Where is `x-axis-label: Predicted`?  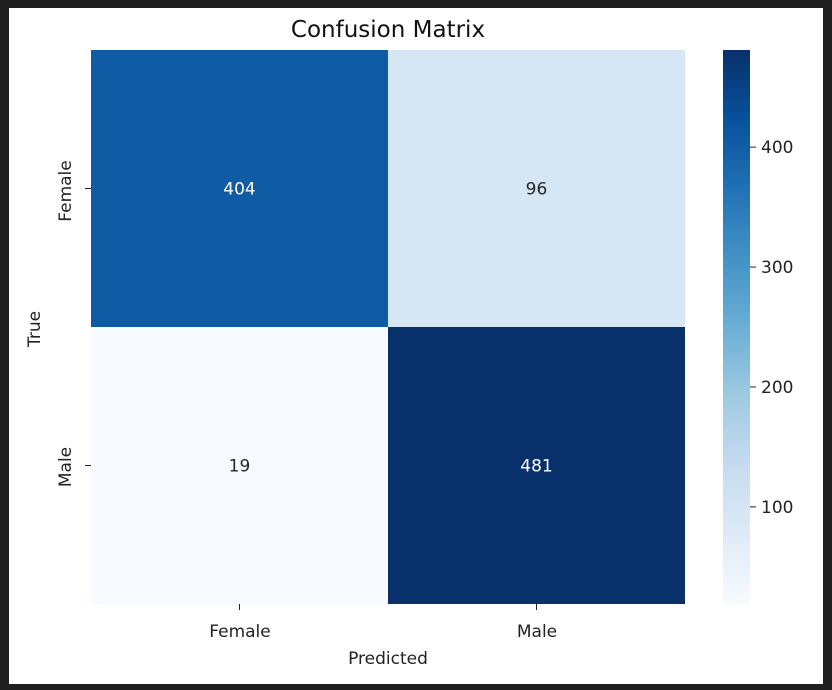 x-axis-label: Predicted is located at coordinates (388, 659).